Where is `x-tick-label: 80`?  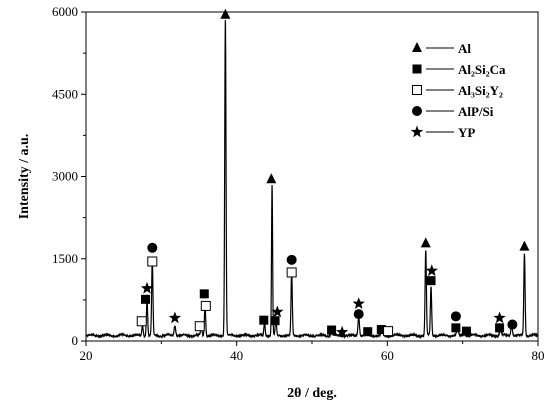 x-tick-label: 80 is located at coordinates (538, 355).